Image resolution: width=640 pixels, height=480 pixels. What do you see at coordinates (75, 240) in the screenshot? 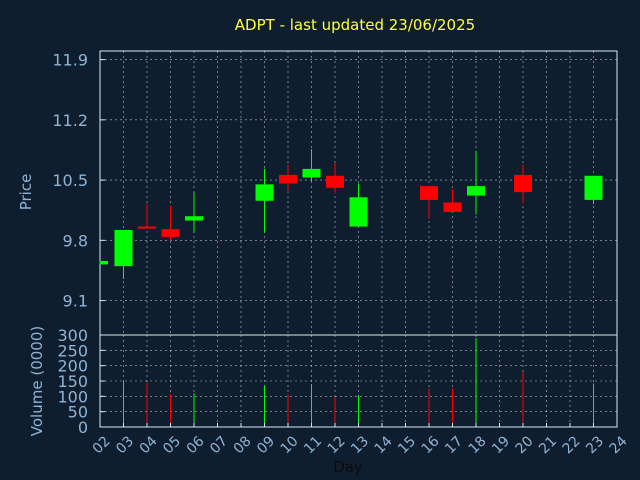
I see `price-tick-label: 9.8` at bounding box center [75, 240].